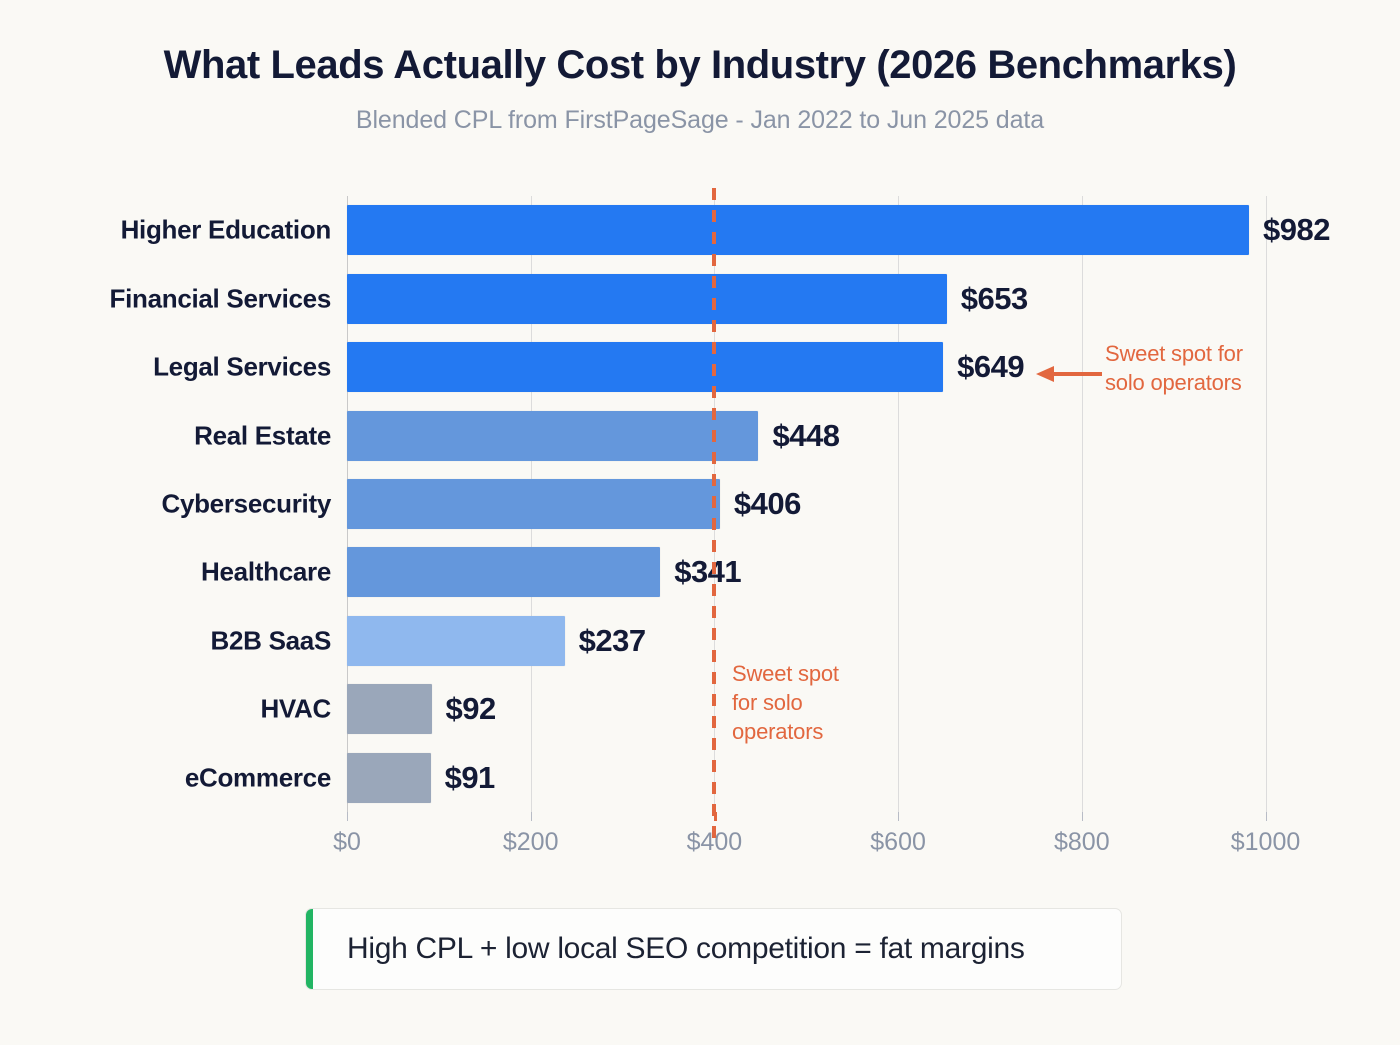  Describe the element at coordinates (778, 732) in the screenshot. I see `annotation-bottom-line3: operators` at that location.